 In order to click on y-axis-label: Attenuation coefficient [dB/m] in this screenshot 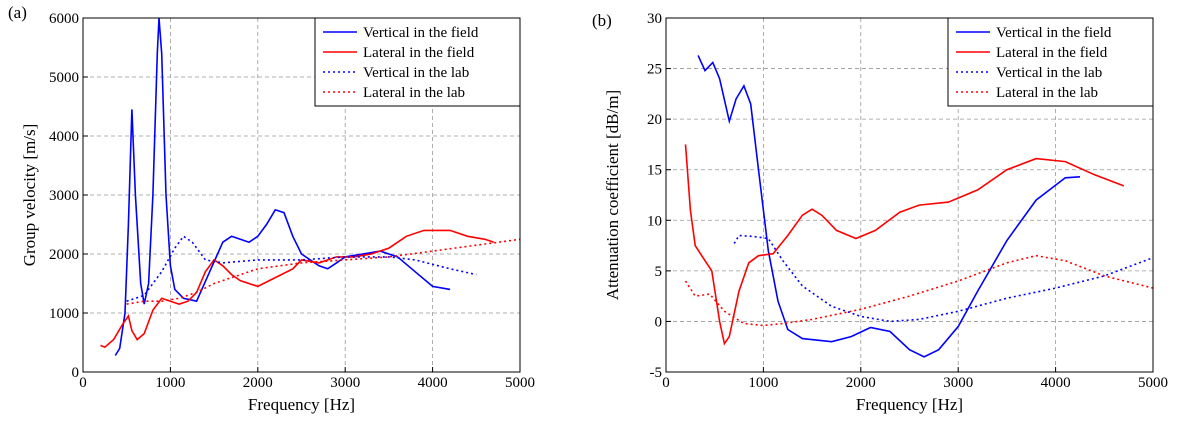, I will do `click(612, 195)`.